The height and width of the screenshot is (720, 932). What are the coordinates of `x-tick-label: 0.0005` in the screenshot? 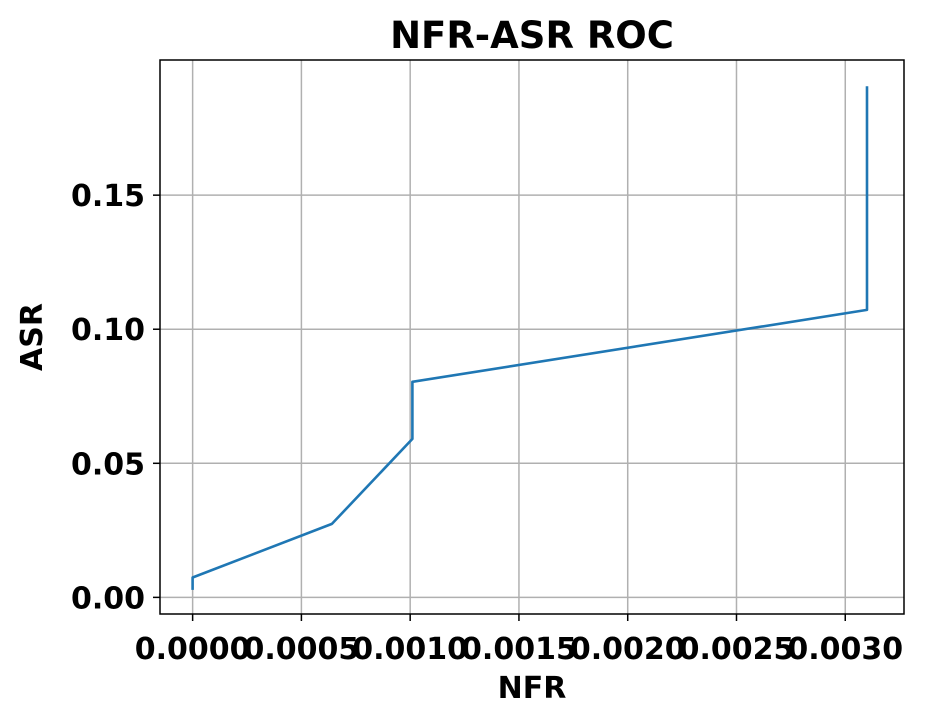 It's located at (302, 649).